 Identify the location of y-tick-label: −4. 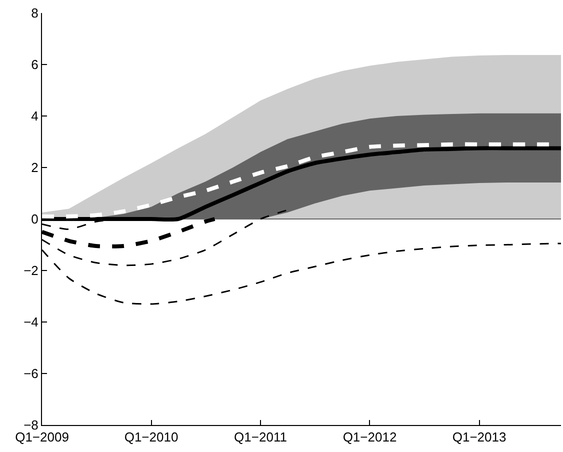
(31, 322).